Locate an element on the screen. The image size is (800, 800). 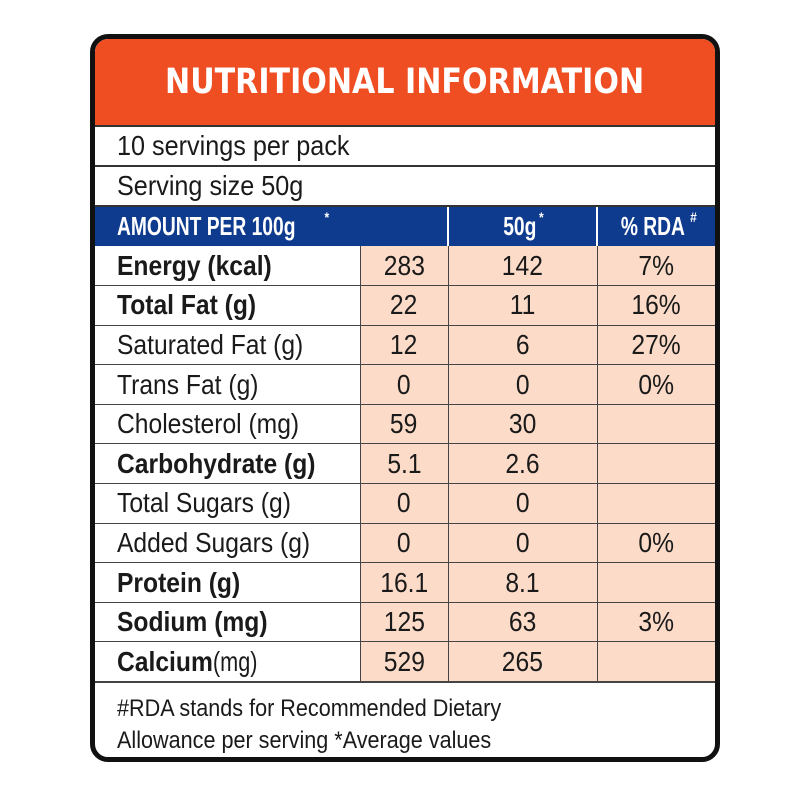
value-per-100g: 22 is located at coordinates (404, 305).